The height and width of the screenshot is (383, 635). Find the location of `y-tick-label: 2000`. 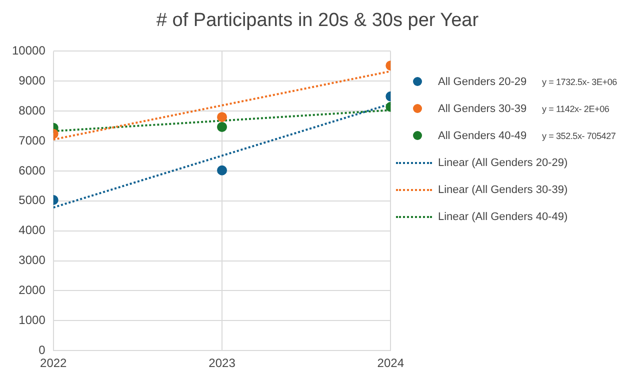

y-tick-label: 2000 is located at coordinates (32, 290).